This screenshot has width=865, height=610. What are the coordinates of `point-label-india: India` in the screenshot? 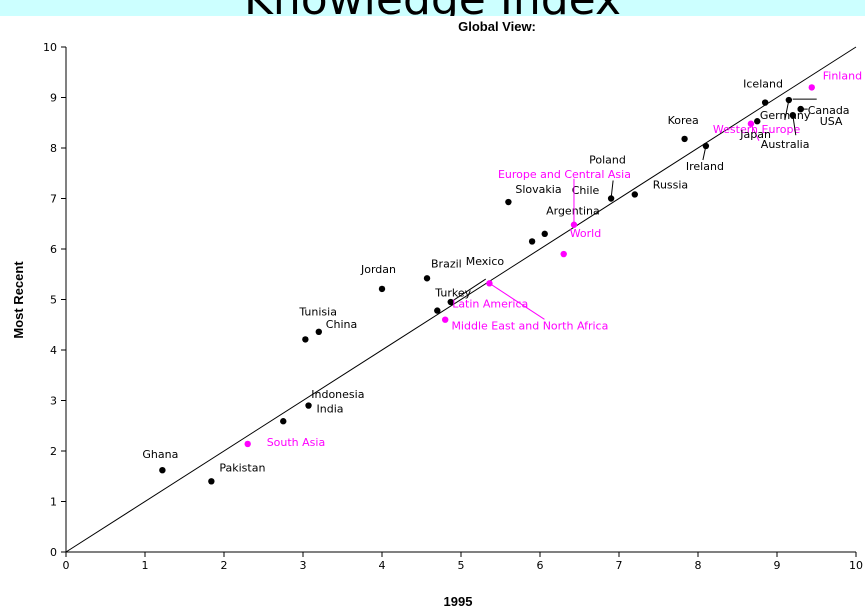 It's located at (330, 409).